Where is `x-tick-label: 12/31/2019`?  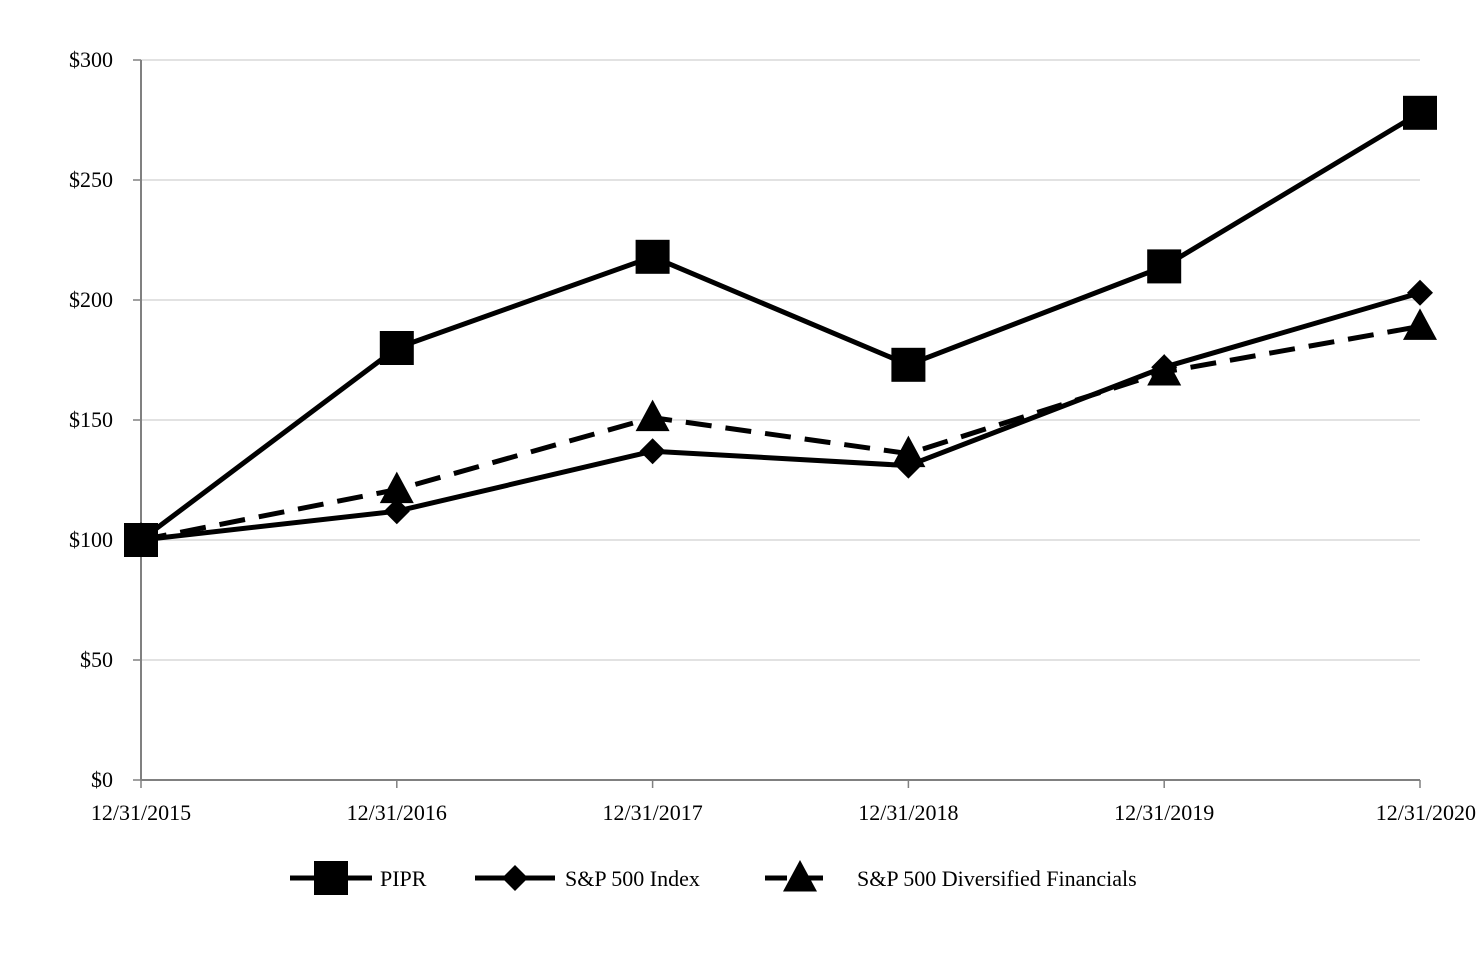
x-tick-label: 12/31/2019 is located at coordinates (1164, 812).